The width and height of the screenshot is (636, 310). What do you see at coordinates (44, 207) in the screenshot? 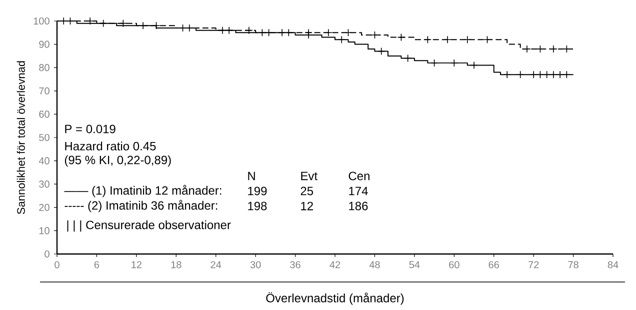
I see `y-tick-label: 20` at bounding box center [44, 207].